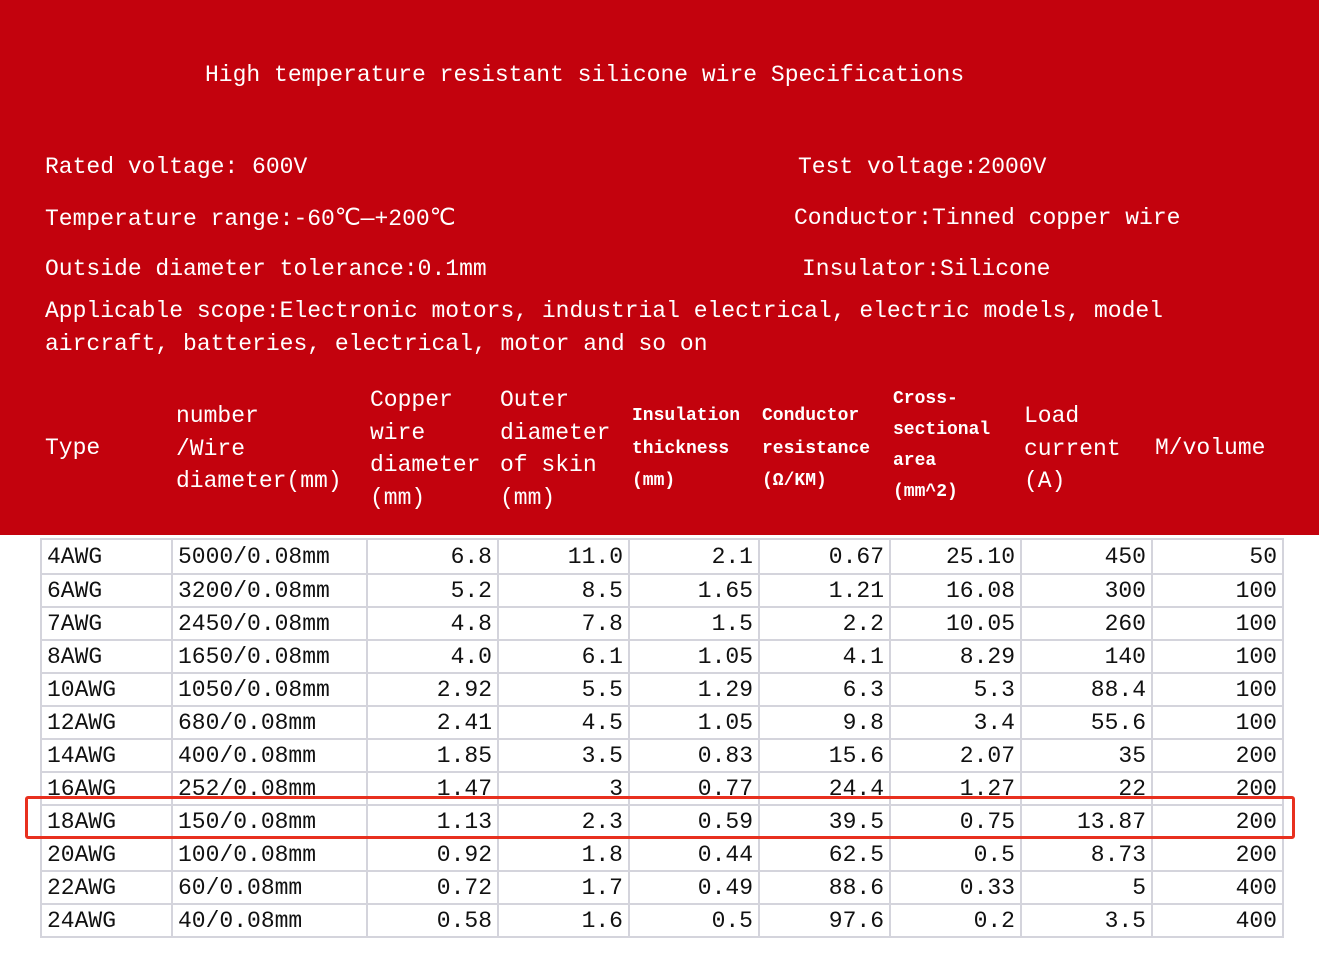 The image size is (1319, 968). What do you see at coordinates (106, 821) in the screenshot?
I see `table-cell: 18AWG` at bounding box center [106, 821].